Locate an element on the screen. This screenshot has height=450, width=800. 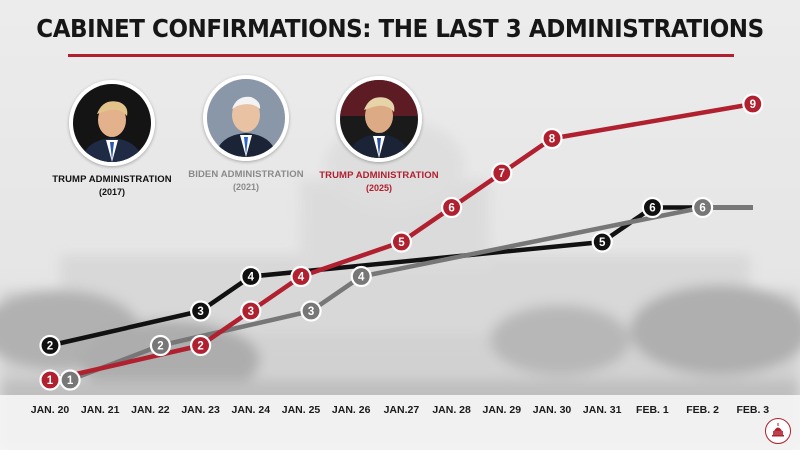
data-point-s0-0: 2 is located at coordinates (50, 345).